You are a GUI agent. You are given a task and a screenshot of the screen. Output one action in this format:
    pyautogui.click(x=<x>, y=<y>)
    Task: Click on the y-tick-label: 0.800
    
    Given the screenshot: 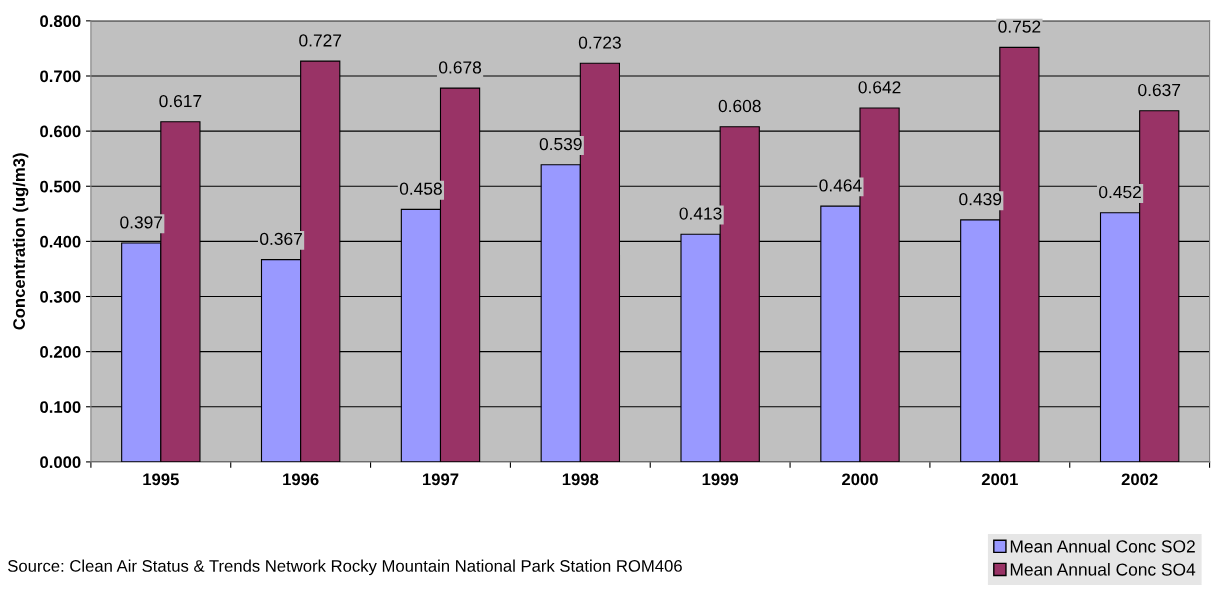 What is the action you would take?
    pyautogui.click(x=60, y=21)
    